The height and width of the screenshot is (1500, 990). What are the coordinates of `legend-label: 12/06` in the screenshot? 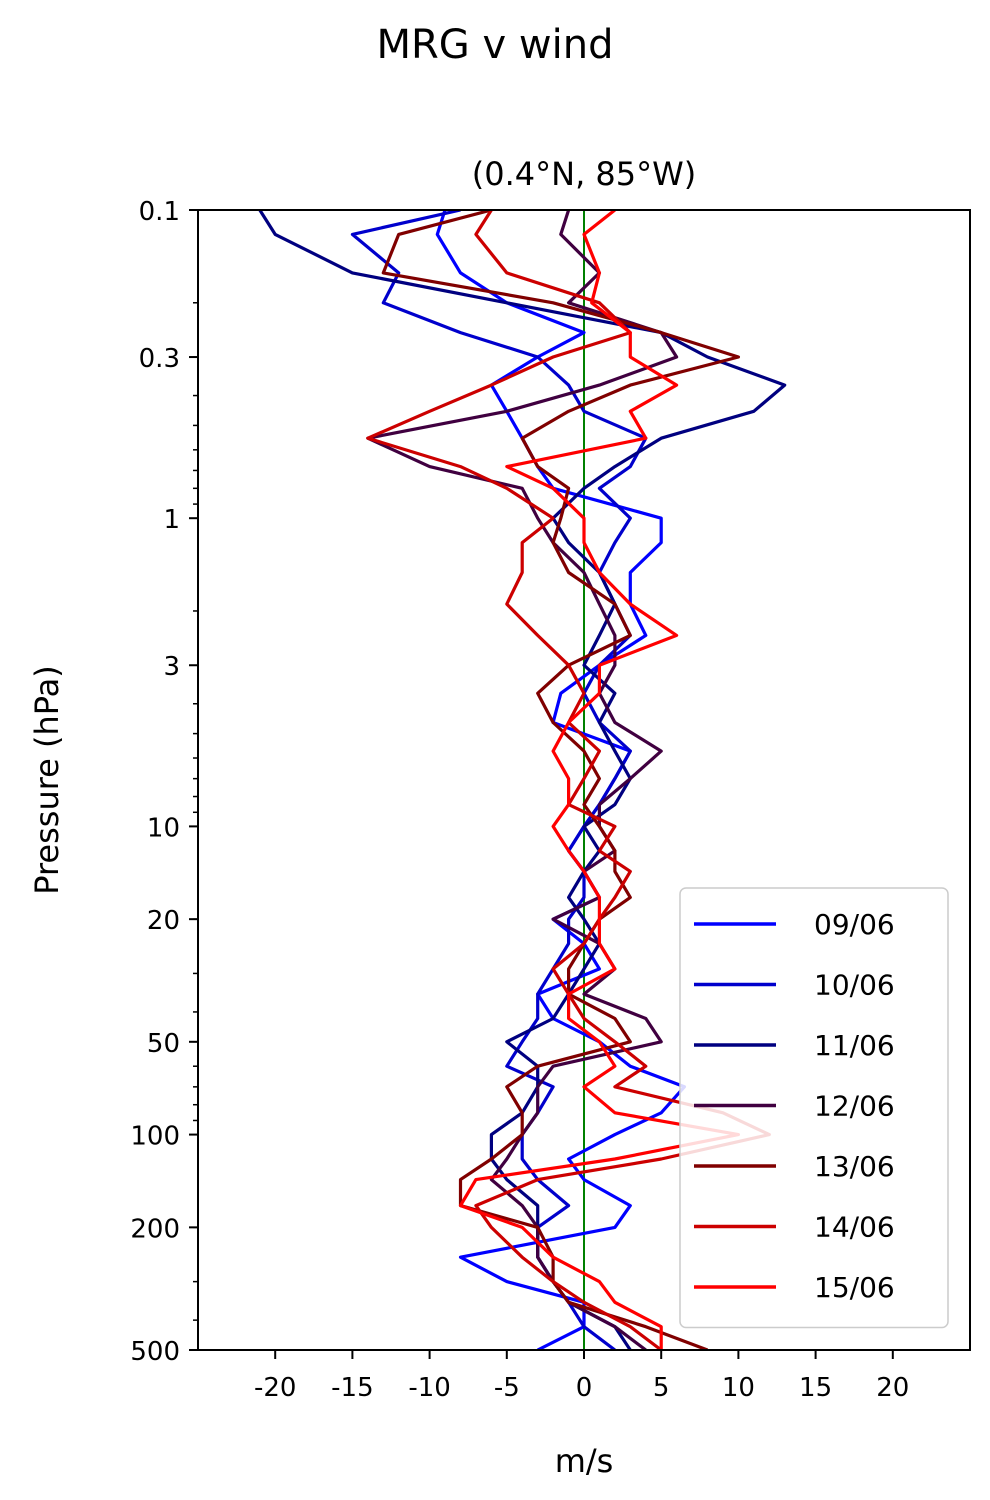 It's located at (854, 1106).